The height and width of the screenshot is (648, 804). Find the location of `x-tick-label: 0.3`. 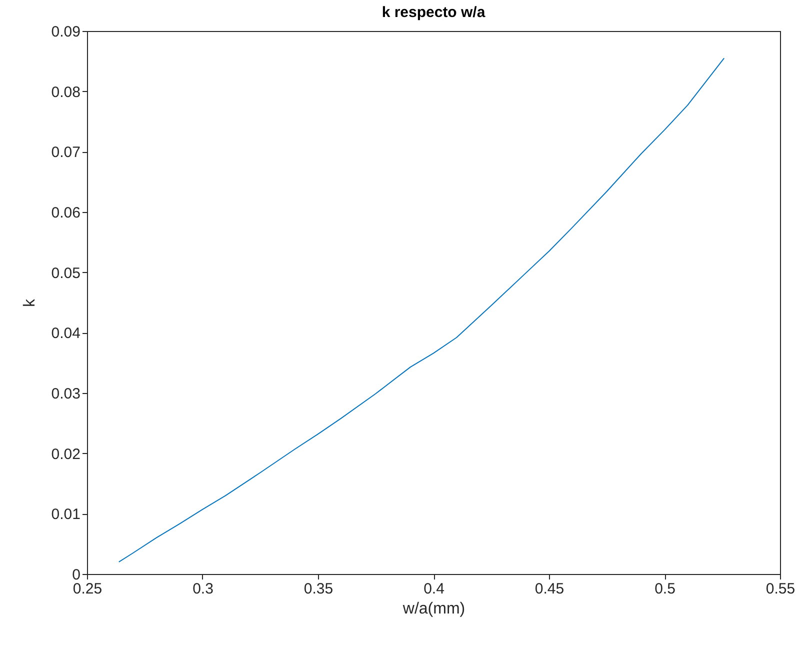

x-tick-label: 0.3 is located at coordinates (203, 589).